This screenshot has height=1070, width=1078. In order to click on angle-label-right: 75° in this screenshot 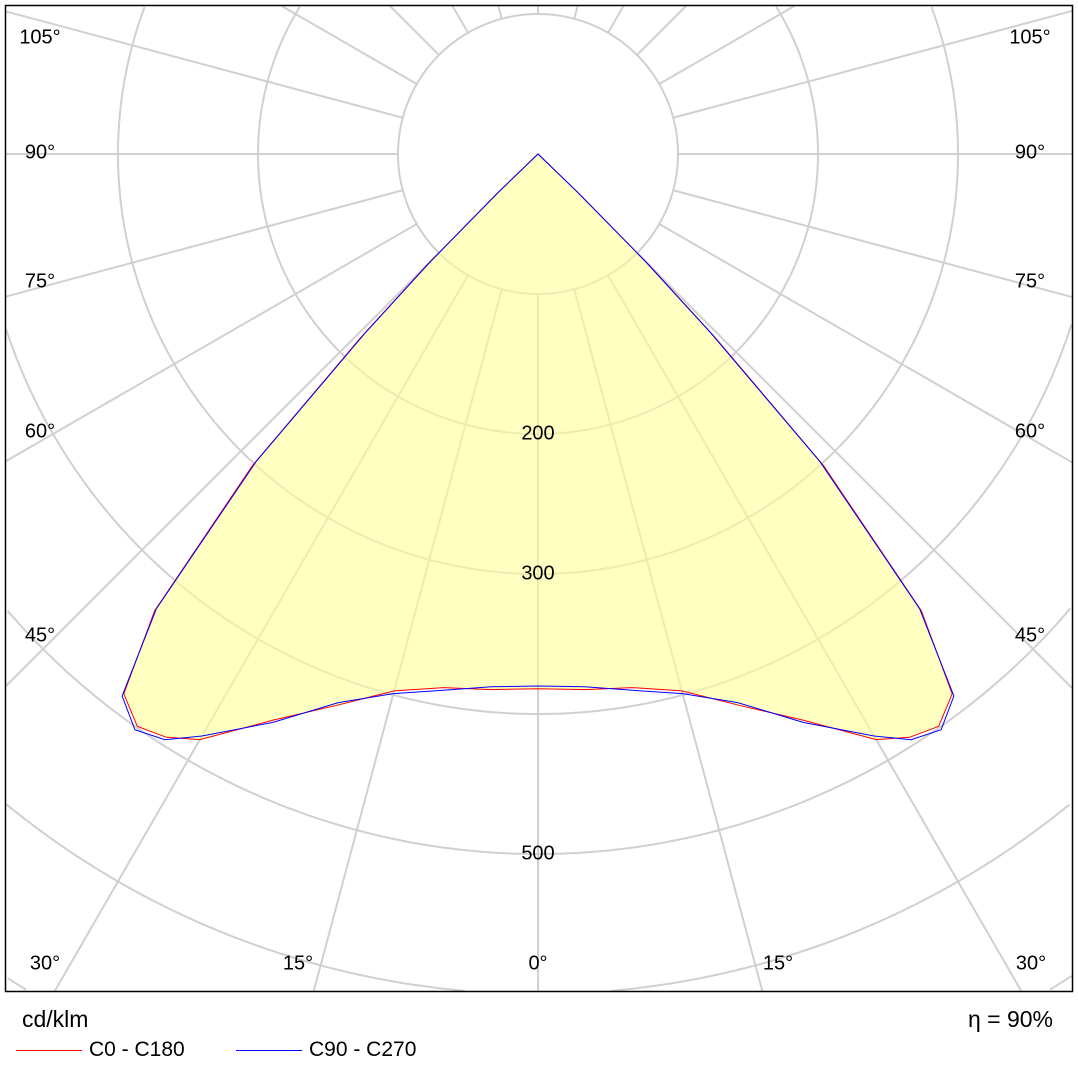, I will do `click(1030, 281)`.